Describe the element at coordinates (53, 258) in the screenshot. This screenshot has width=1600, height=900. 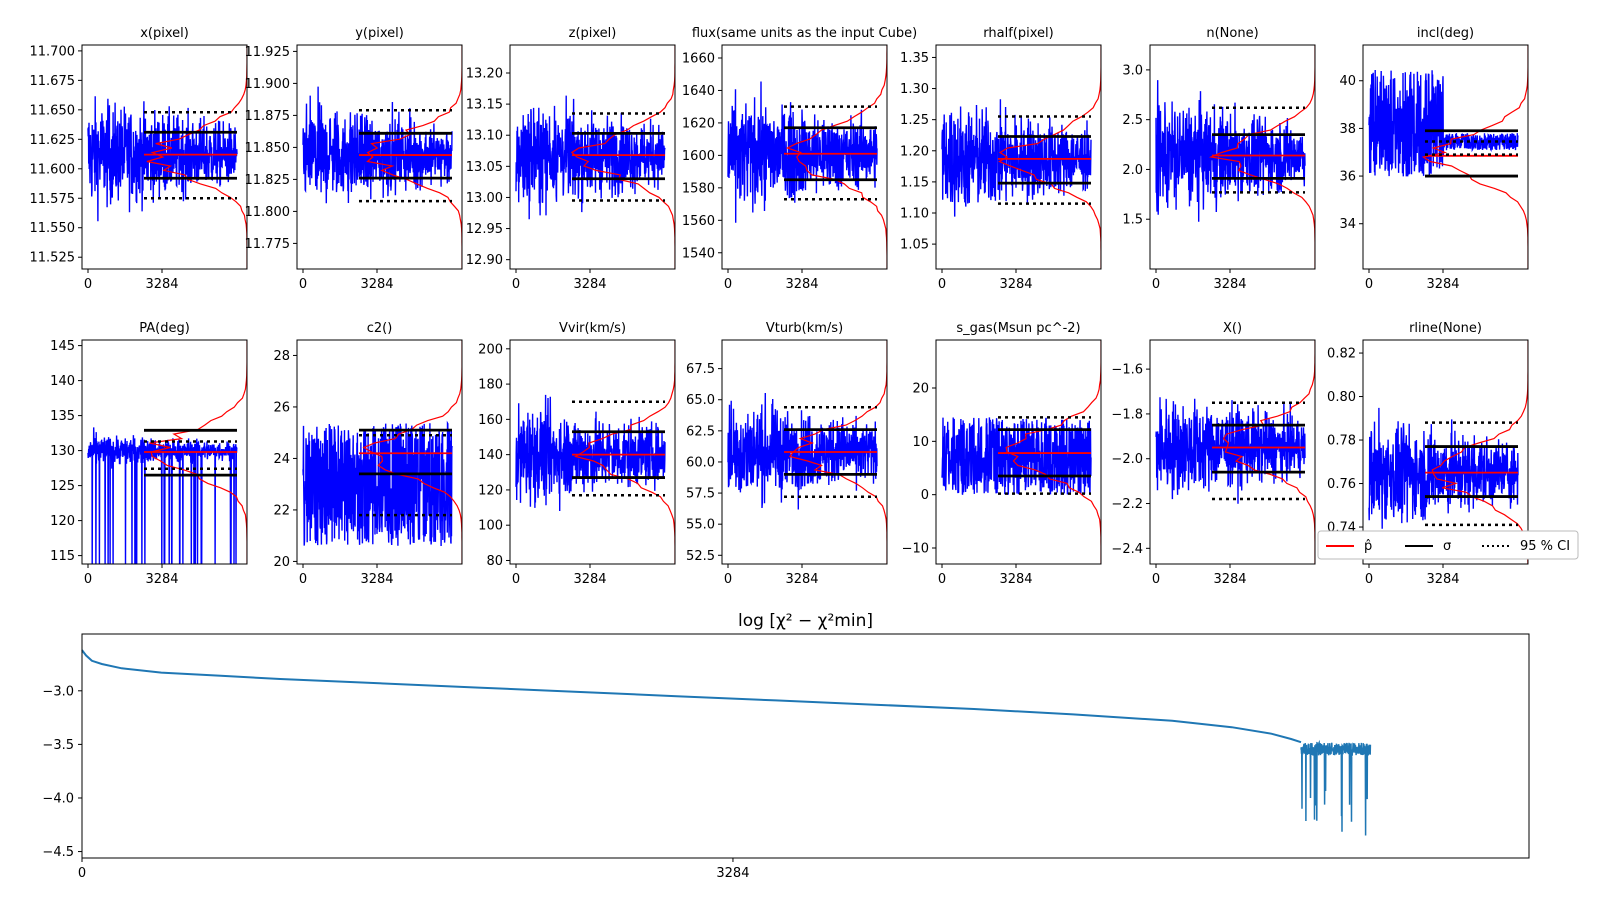
I see `y-tick-label: 11.525` at that location.